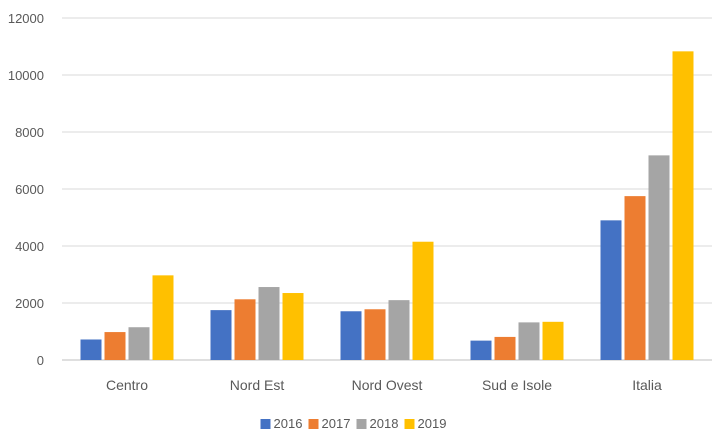 This screenshot has width=713, height=442. I want to click on x-tick-label: Centro, so click(127, 385).